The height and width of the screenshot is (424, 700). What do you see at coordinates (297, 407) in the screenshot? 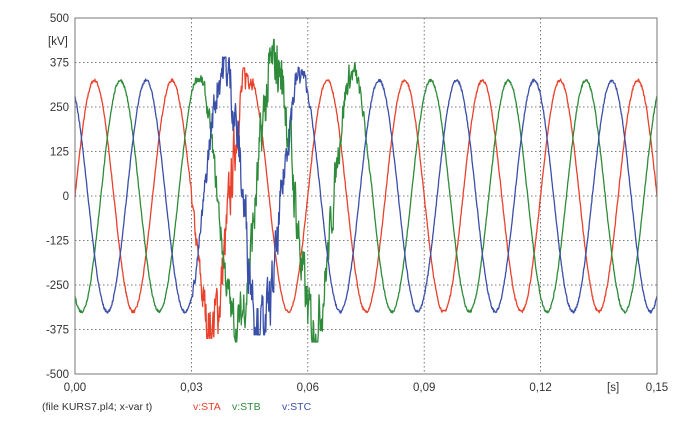
I see `legend-entry-v-stc: v:STC` at bounding box center [297, 407].